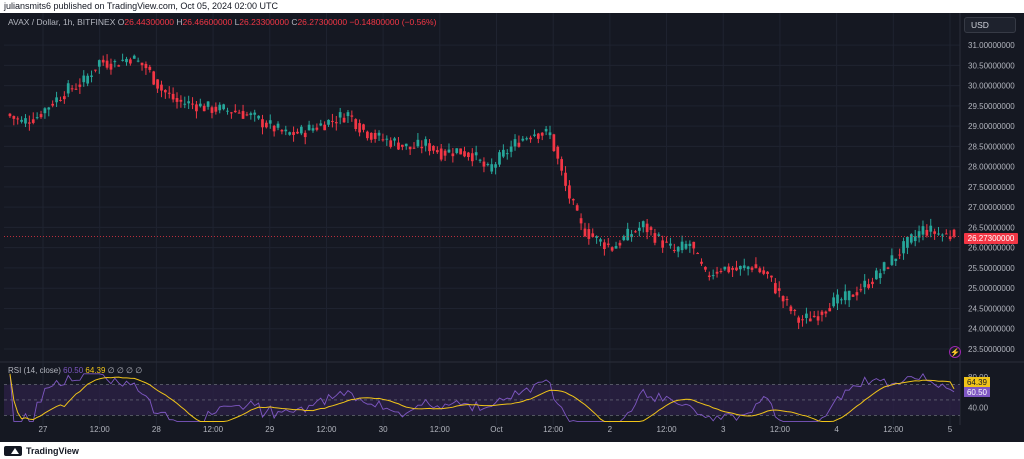  What do you see at coordinates (977, 392) in the screenshot?
I see `rsi-value-tag: 60.50` at bounding box center [977, 392].